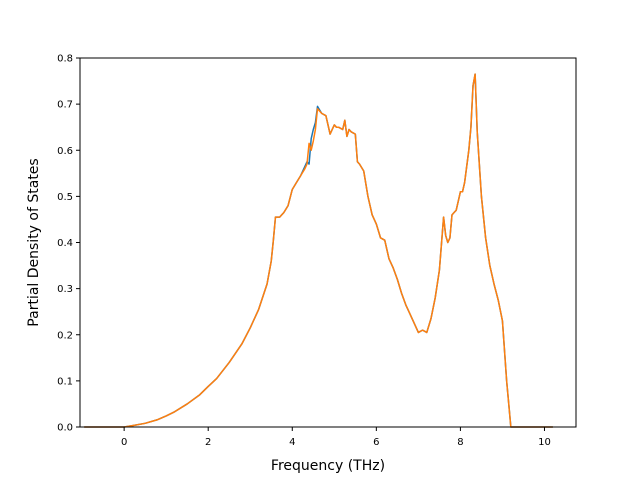 The height and width of the screenshot is (480, 640). Describe the element at coordinates (65, 335) in the screenshot. I see `y-tick-label: 0.2` at that location.